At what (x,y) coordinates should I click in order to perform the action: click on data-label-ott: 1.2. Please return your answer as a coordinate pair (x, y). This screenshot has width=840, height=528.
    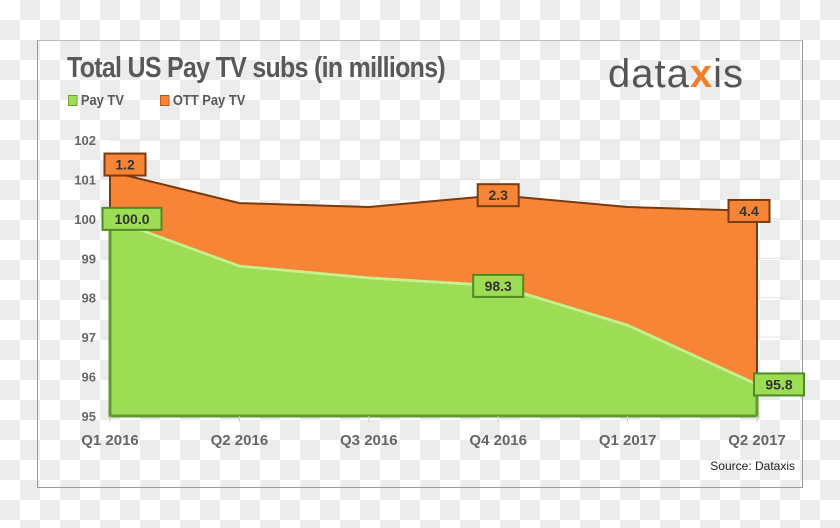
    Looking at the image, I should click on (125, 165).